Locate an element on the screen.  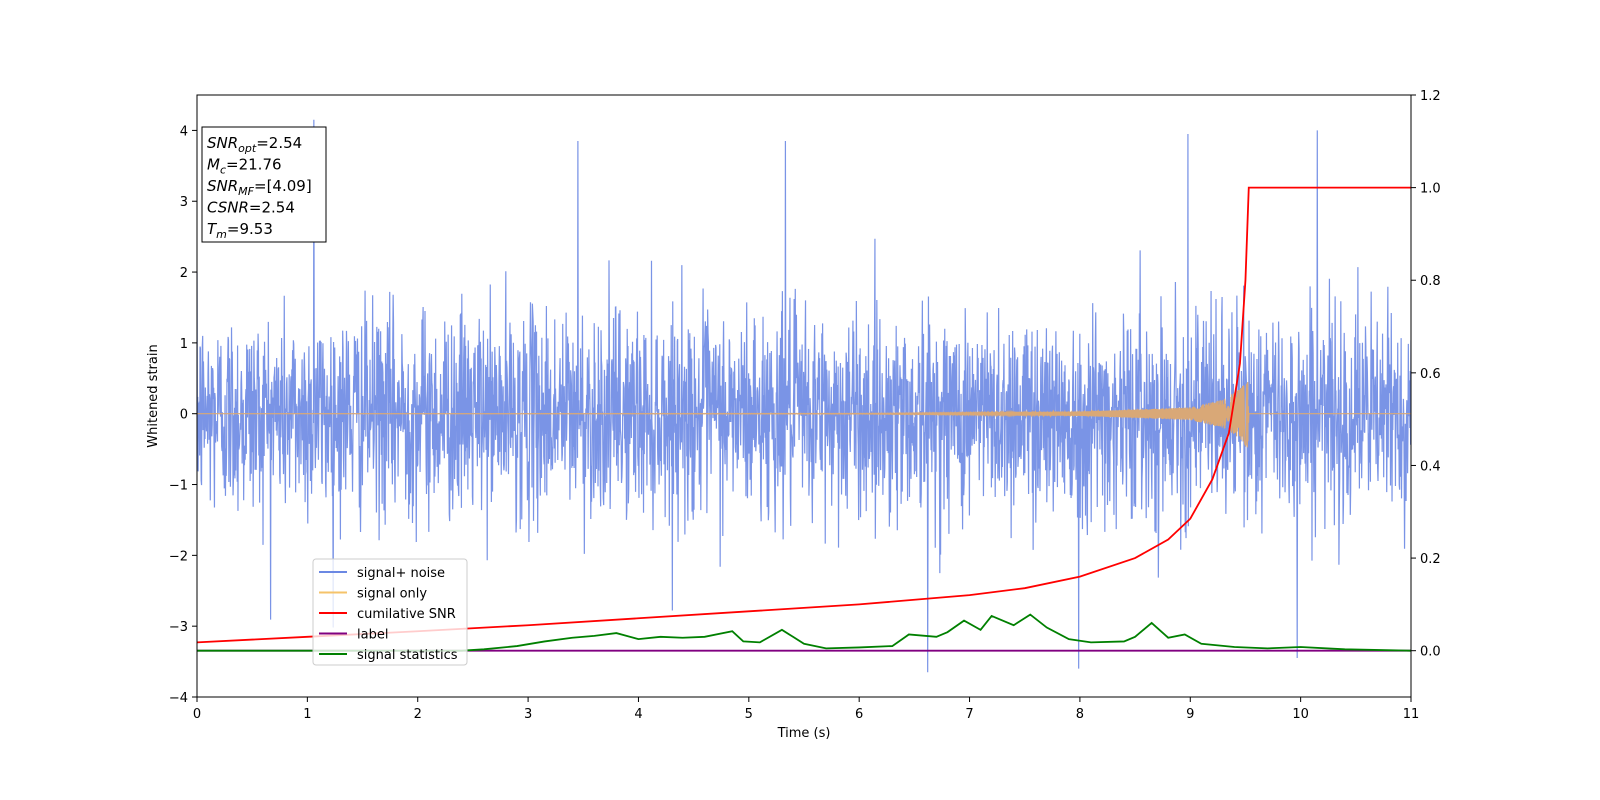
y-tick-label: −4 is located at coordinates (178, 698).